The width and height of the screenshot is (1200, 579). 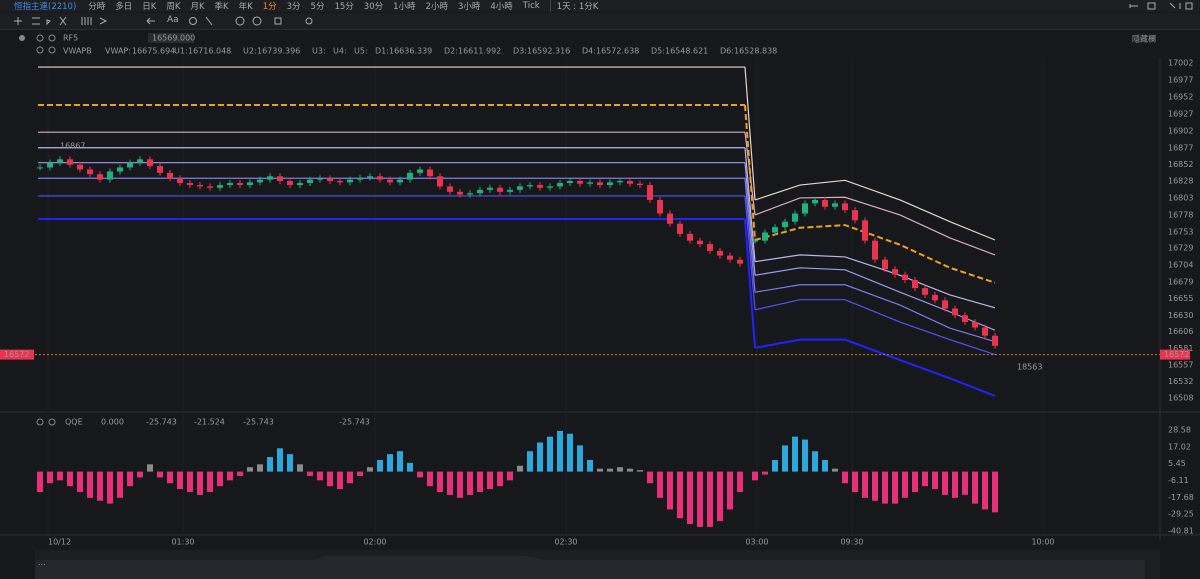 I want to click on period-button: 2小時, so click(x=436, y=7).